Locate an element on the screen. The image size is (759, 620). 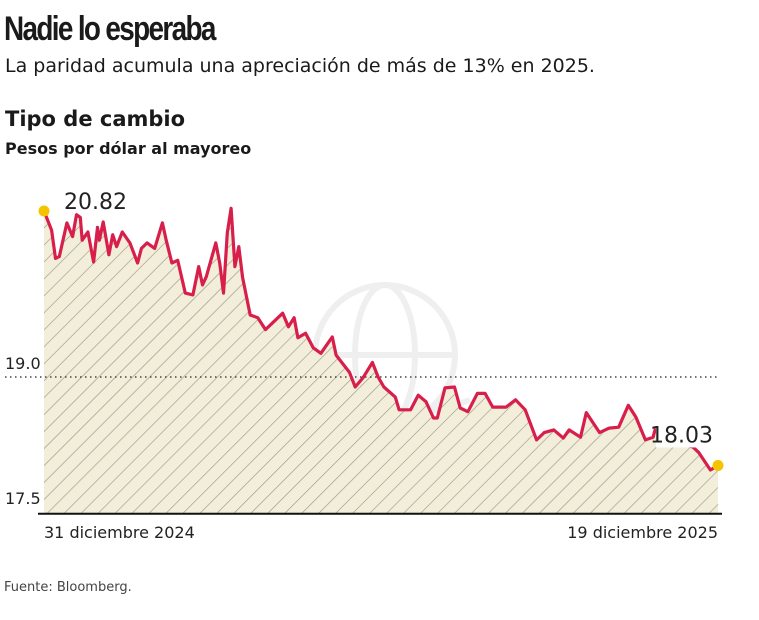
end-value-label: 18.03 is located at coordinates (681, 435).